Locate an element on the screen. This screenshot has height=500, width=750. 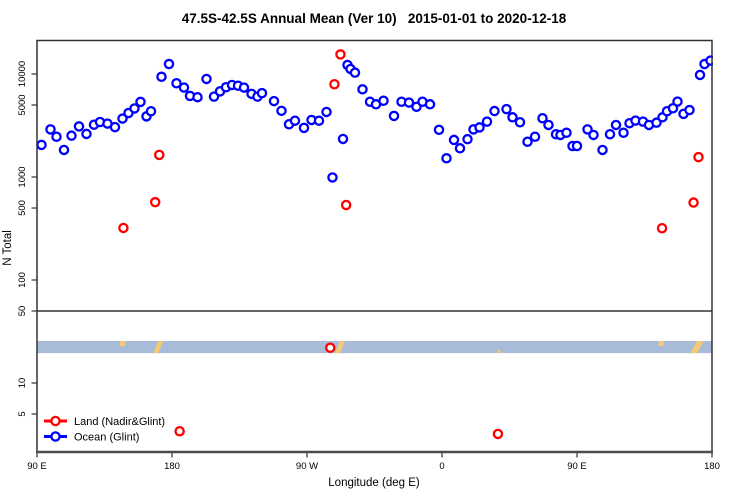
y-axis-tick-label: 10000 is located at coordinates (22, 74).